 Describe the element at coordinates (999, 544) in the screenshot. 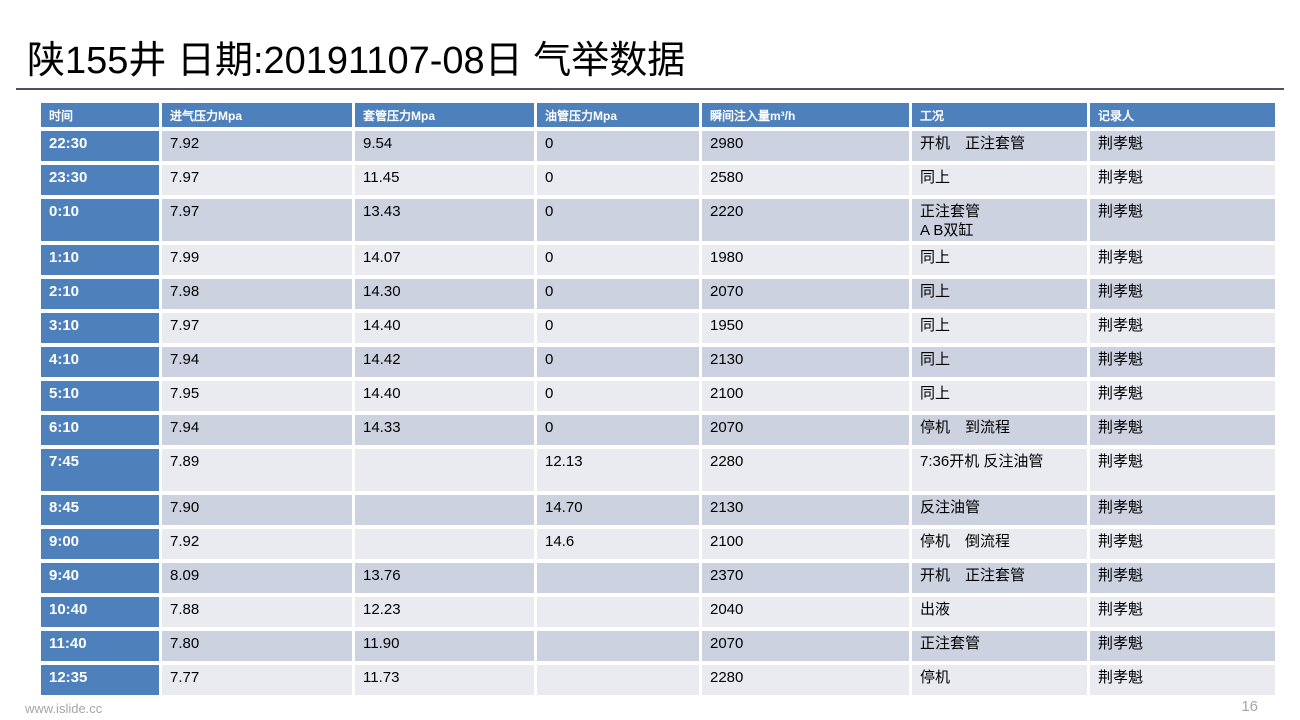

I see `cell-condition: 停机 倒流程` at that location.